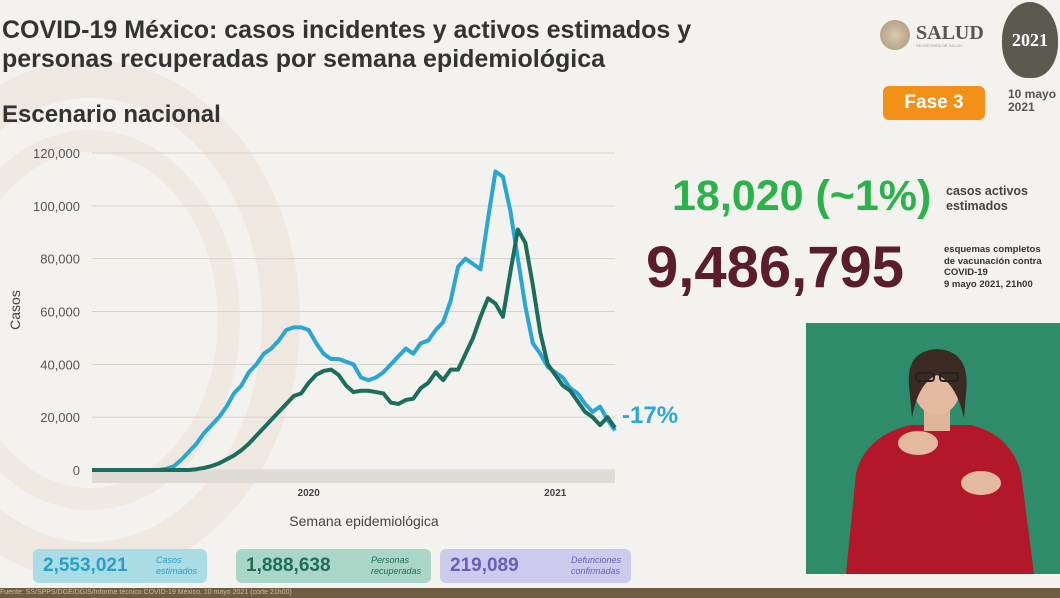 This screenshot has width=1060, height=598. Describe the element at coordinates (309, 493) in the screenshot. I see `x-tick-label-2020: 2020` at that location.